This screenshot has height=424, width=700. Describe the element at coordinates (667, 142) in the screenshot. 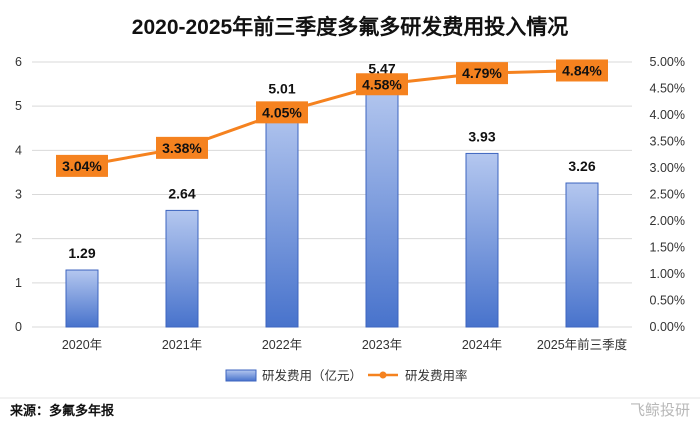

I see `right-tick-label: 3.50%` at that location.